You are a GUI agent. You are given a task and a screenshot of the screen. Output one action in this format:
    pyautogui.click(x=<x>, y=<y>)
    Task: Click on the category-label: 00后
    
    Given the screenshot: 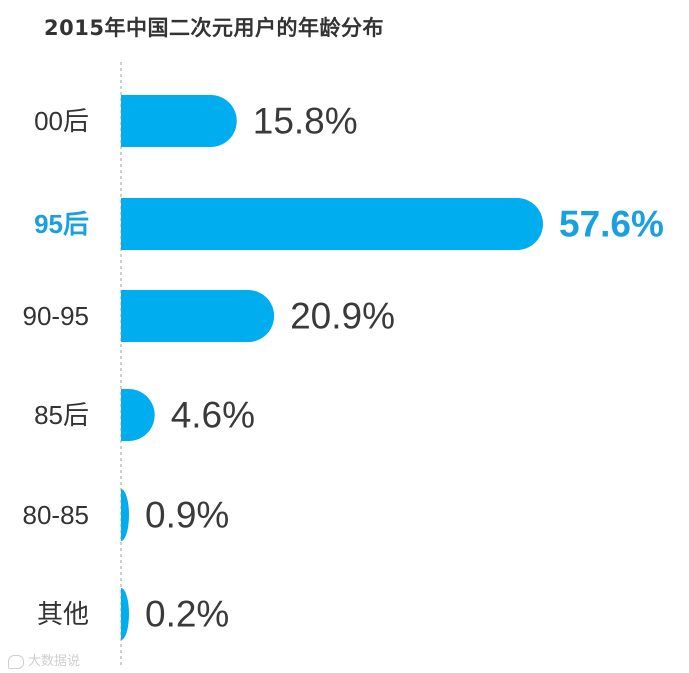 What is the action you would take?
    pyautogui.click(x=61, y=121)
    